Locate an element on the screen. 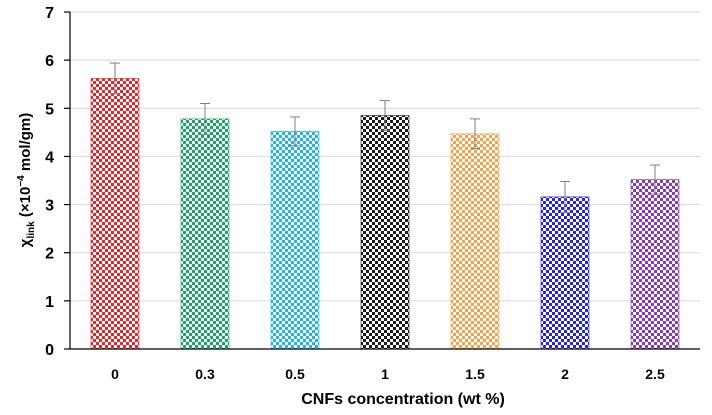 The image size is (712, 415). y-tick-labels: 0 1 2 3 4 5 6 7 is located at coordinates (49, 182).